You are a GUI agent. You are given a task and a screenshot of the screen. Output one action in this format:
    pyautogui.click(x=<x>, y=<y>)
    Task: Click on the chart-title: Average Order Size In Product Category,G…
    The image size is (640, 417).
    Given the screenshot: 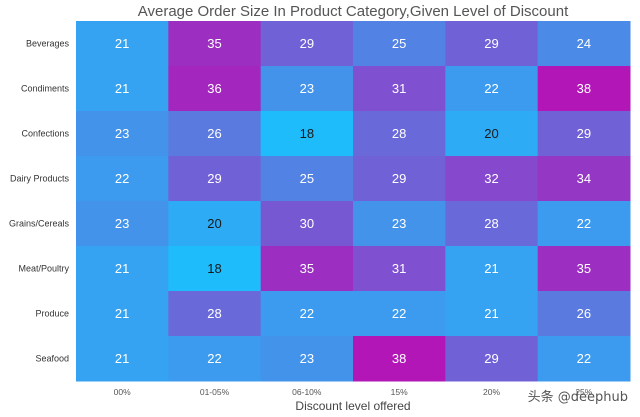 What is the action you would take?
    pyautogui.click(x=353, y=11)
    